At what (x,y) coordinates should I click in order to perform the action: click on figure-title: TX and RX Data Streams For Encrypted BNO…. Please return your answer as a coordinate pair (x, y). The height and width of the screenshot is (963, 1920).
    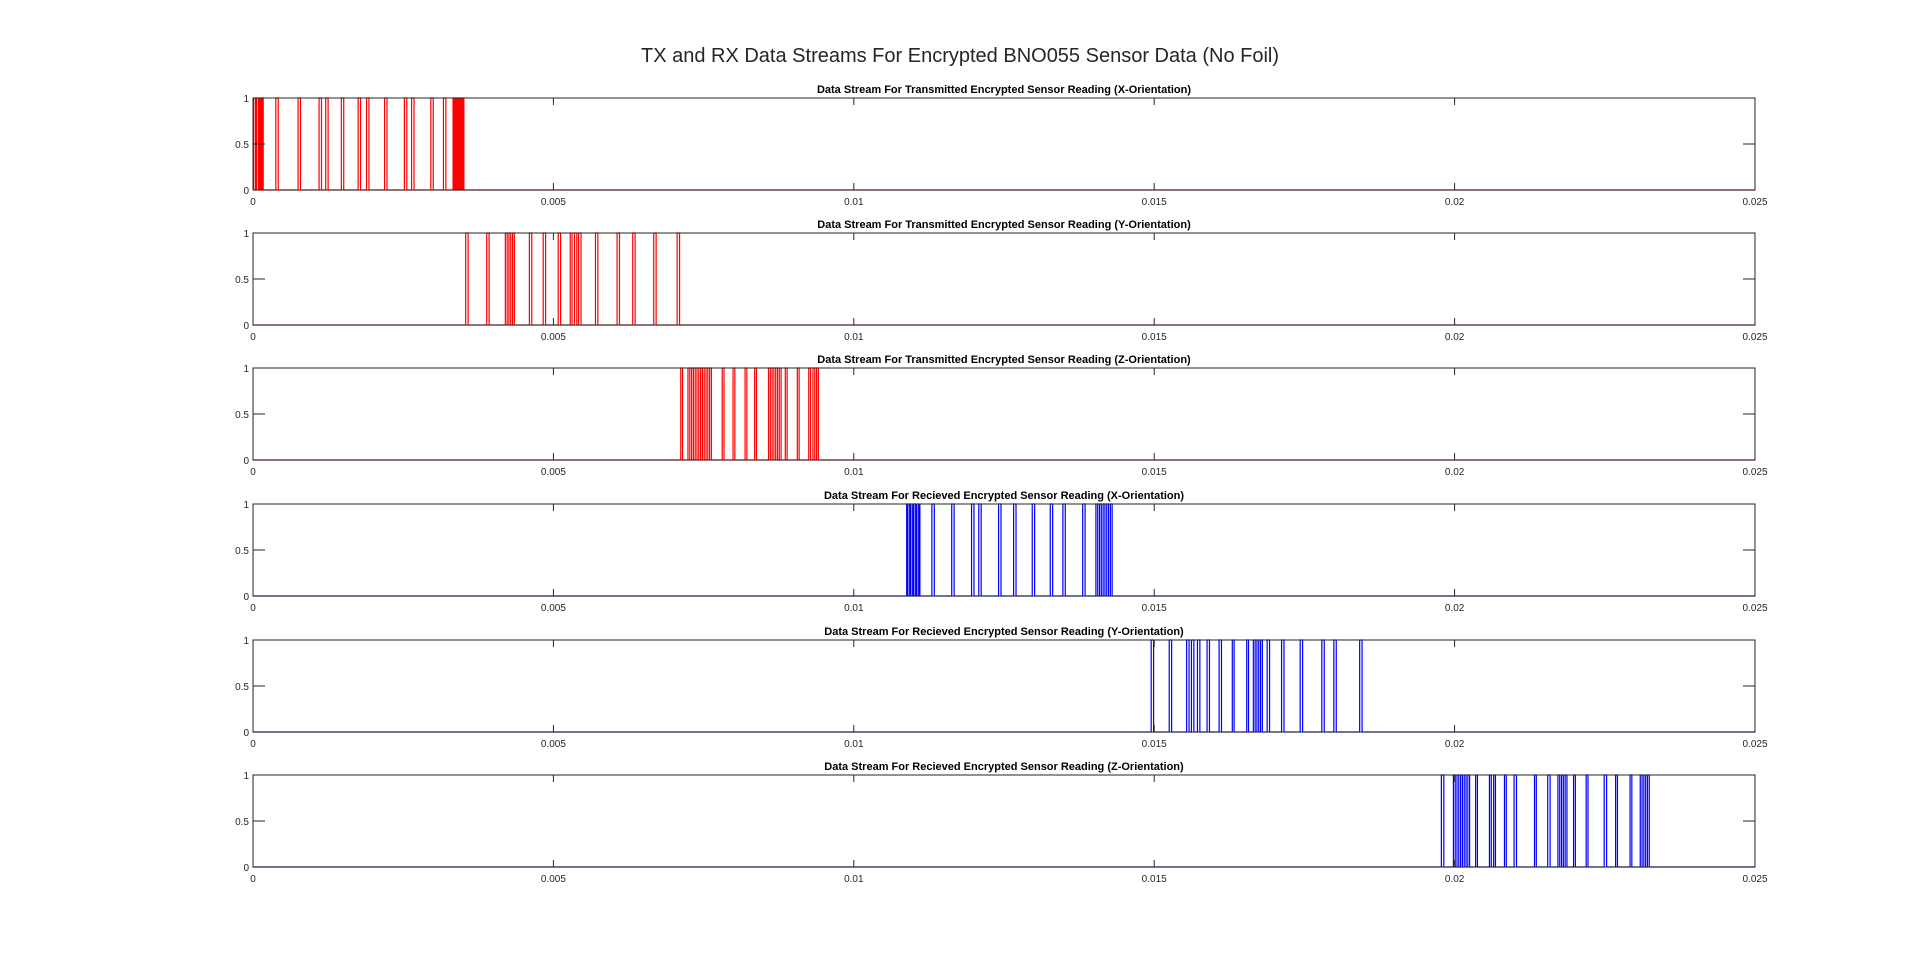
    Looking at the image, I should click on (960, 56).